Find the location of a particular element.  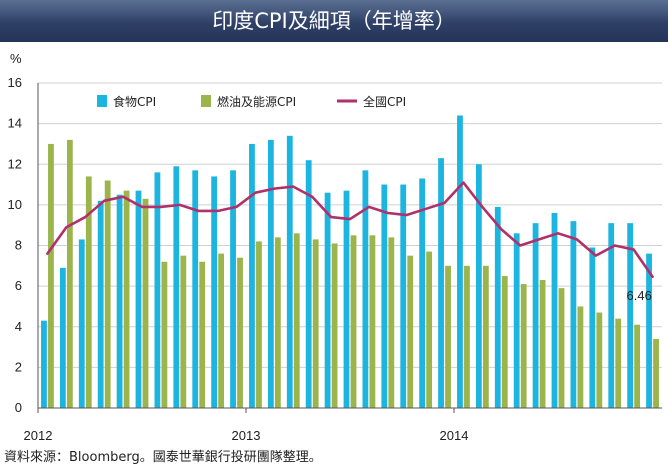

y-tick-label: 0 is located at coordinates (18, 407).